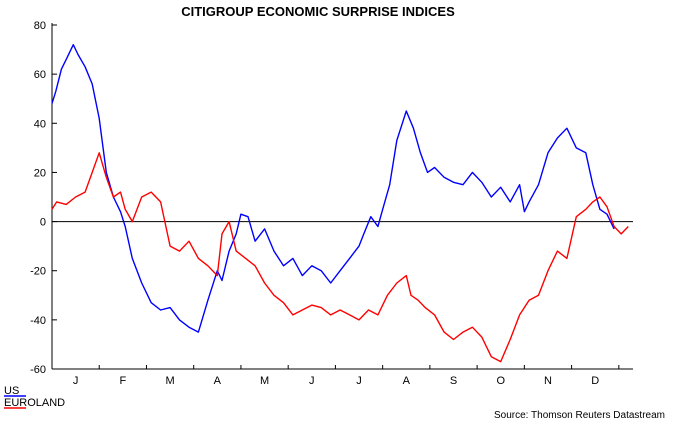 The width and height of the screenshot is (680, 425). Describe the element at coordinates (548, 381) in the screenshot. I see `x-tick-label: N` at that location.